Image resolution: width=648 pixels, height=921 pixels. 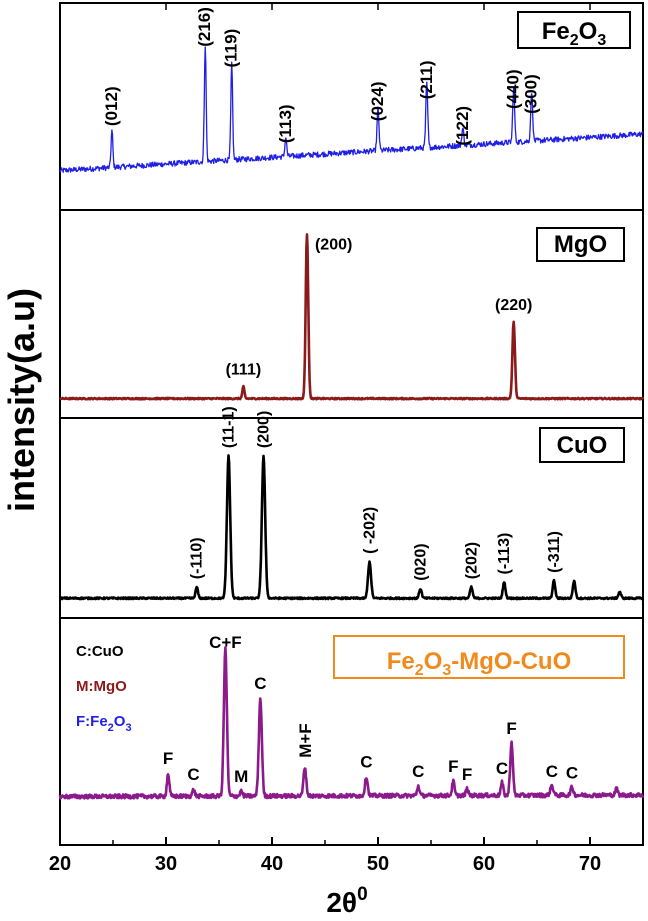 I want to click on legend-label: Fe2O3-MgO-CuO, so click(x=479, y=663).